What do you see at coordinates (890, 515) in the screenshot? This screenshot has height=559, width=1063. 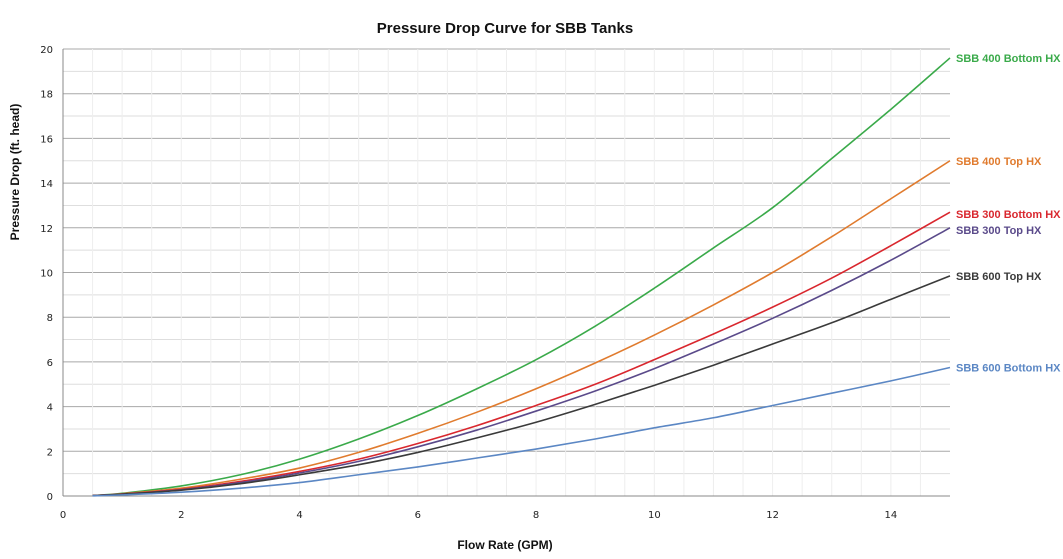 I see `x-tick-label: 14` at bounding box center [890, 515].